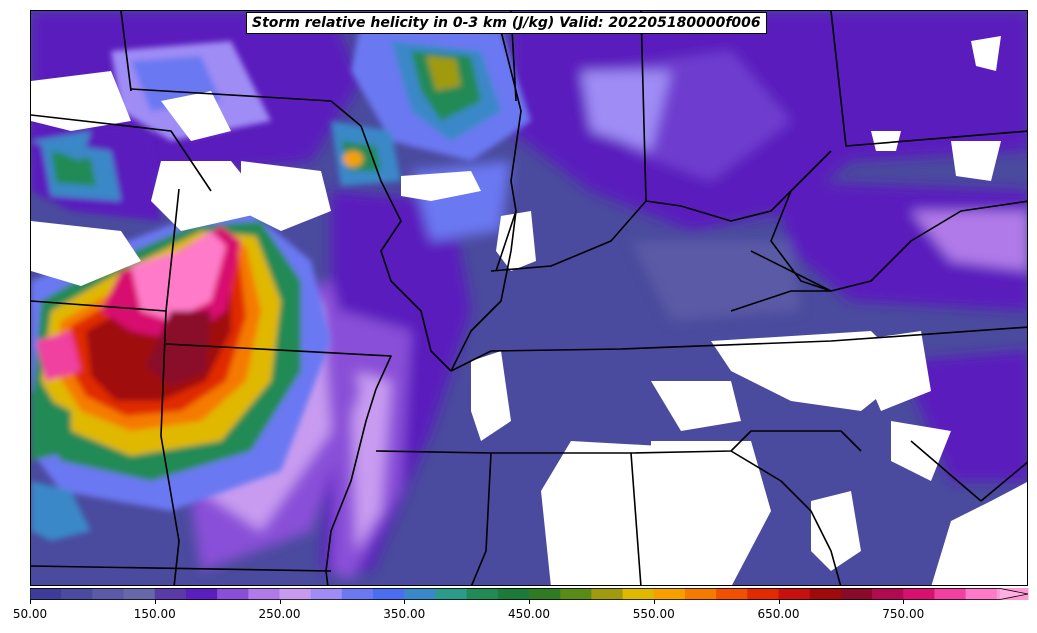  I want to click on colorbar-outline, so click(529, 594).